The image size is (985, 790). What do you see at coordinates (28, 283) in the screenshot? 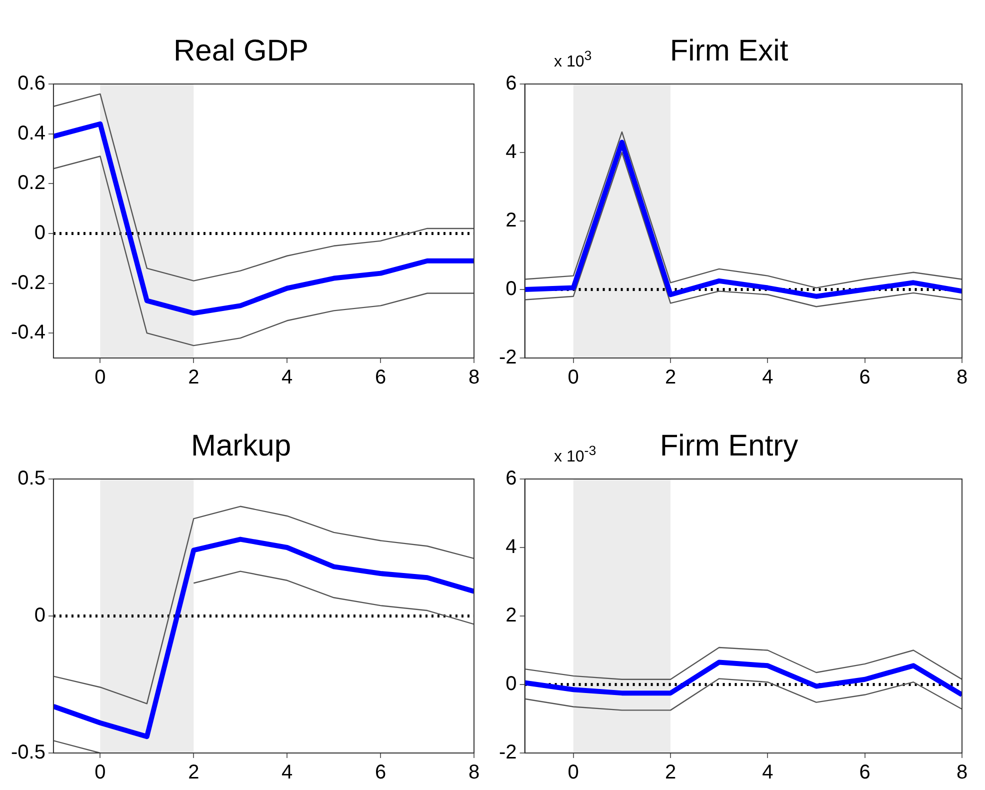
I see `y-tick-label: -0.2` at bounding box center [28, 283].